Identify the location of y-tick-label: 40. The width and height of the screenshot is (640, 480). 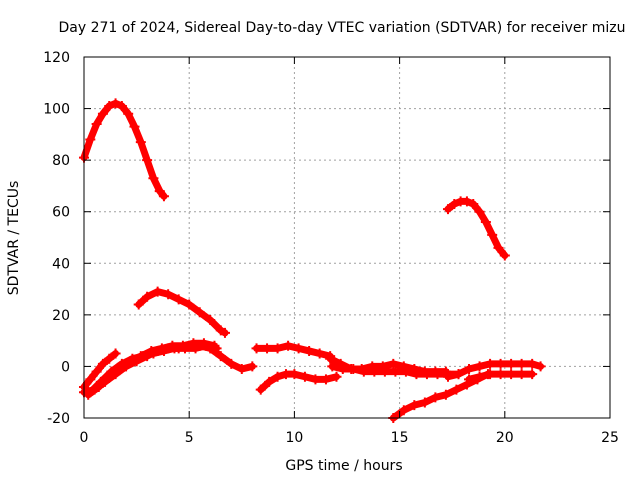
(61, 264).